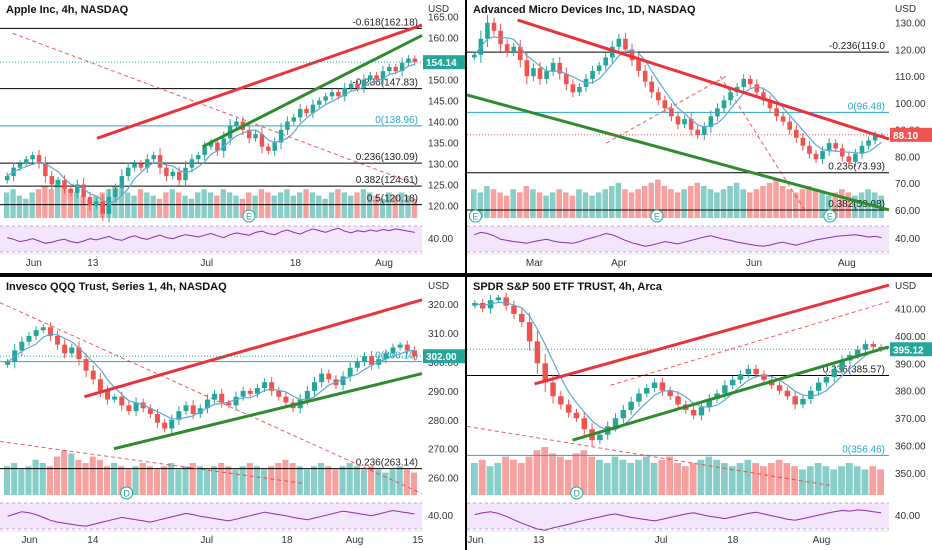  I want to click on x-tick-label: Jun, so click(34, 263).